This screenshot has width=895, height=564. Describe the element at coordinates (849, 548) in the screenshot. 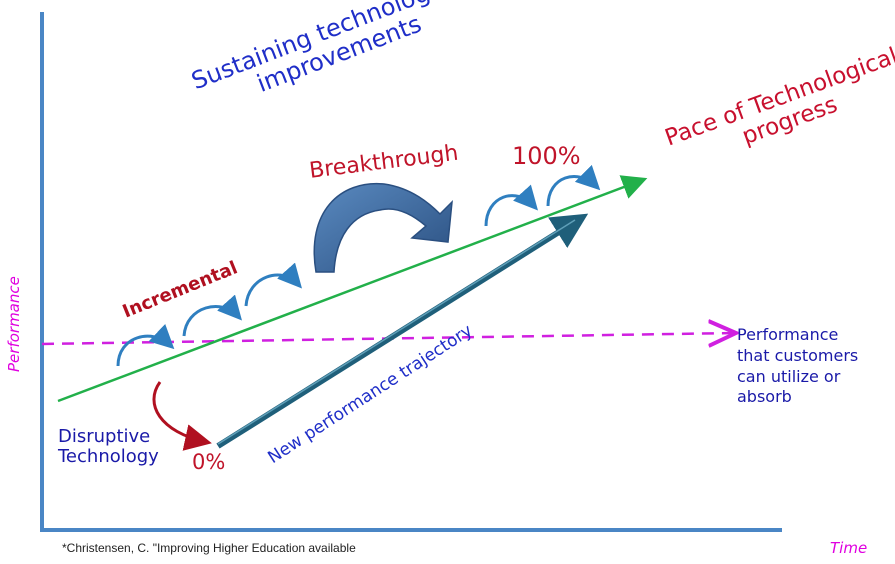

I see `x-axis-label: Time` at that location.